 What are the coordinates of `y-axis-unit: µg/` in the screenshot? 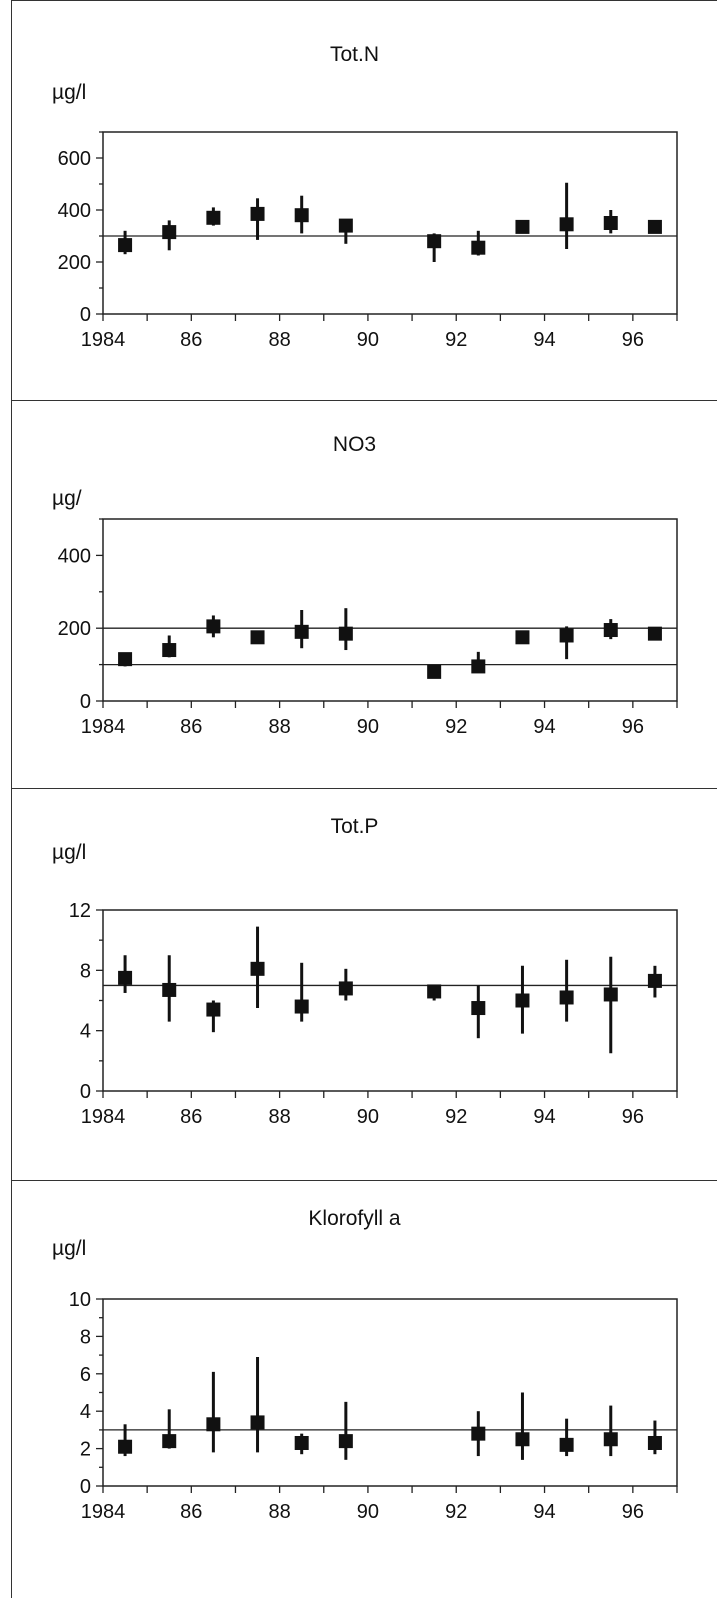 It's located at (67, 498).